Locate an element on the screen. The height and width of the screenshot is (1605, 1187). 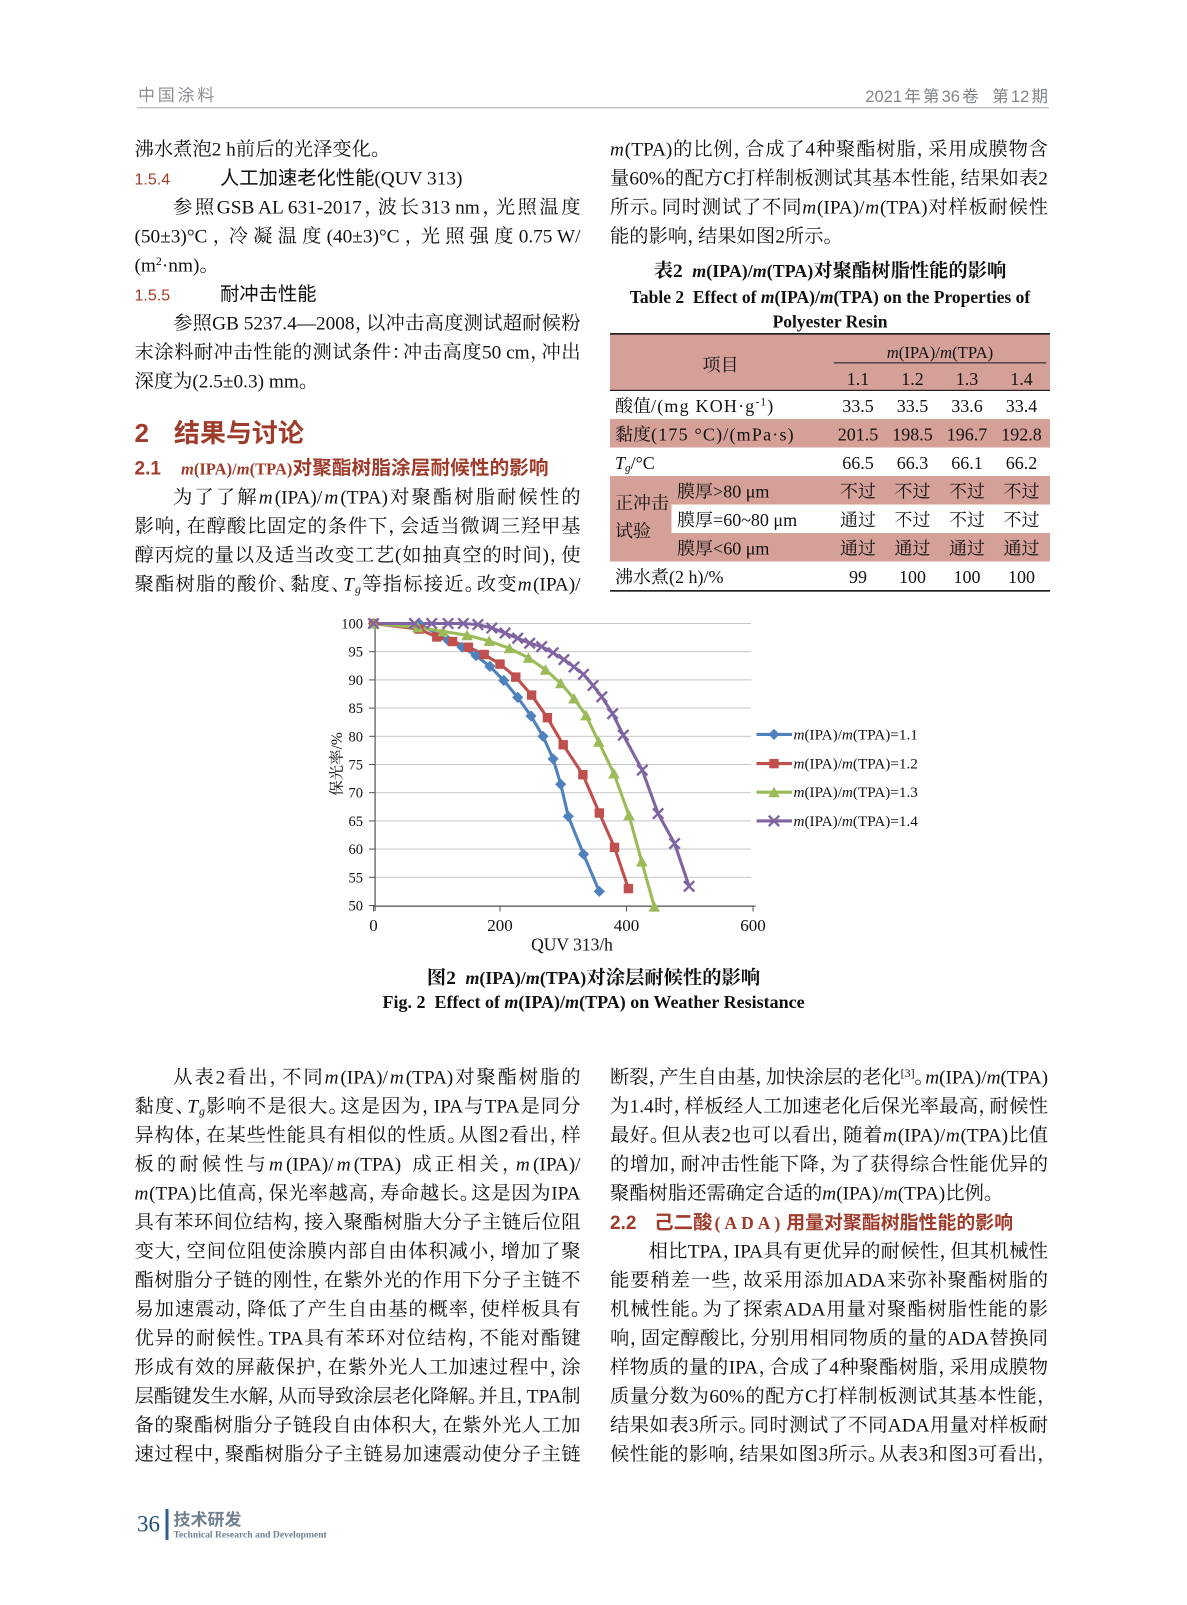
svg-text: IPA is located at coordinates (565, 1194).